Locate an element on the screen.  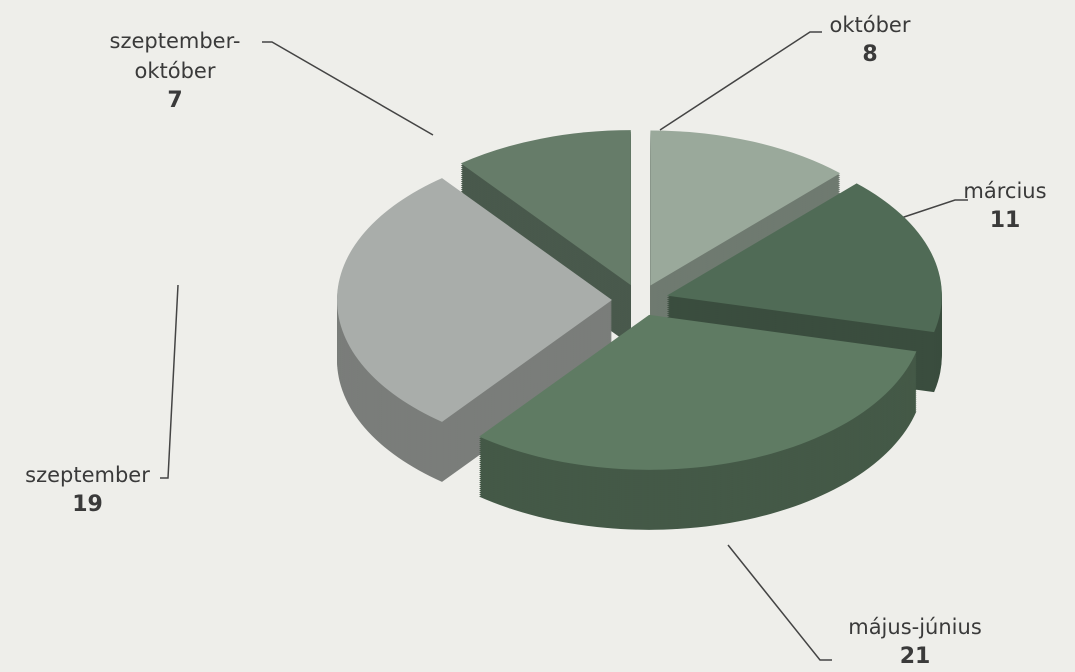
value-label: 19 is located at coordinates (87, 504).